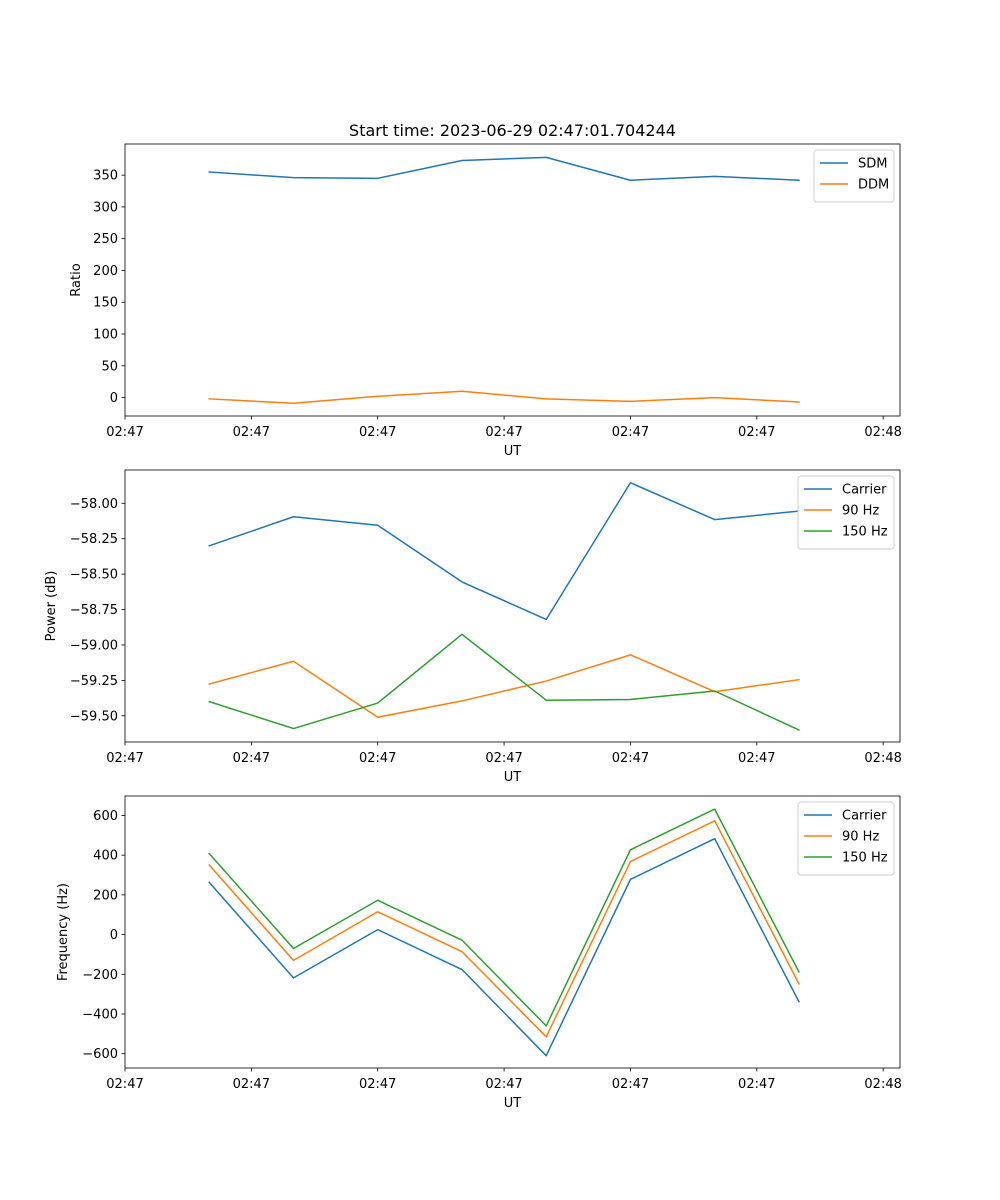  What do you see at coordinates (105, 816) in the screenshot?
I see `y-tick-label: 600` at bounding box center [105, 816].